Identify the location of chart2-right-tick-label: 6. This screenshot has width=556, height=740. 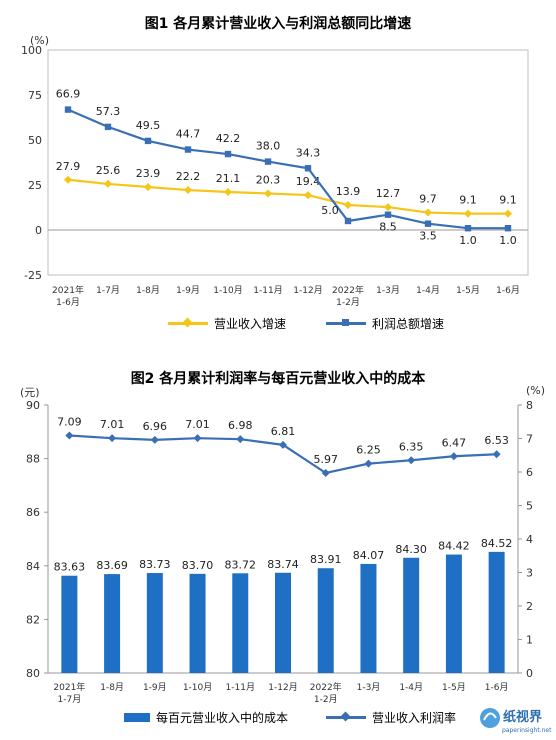
(529, 472).